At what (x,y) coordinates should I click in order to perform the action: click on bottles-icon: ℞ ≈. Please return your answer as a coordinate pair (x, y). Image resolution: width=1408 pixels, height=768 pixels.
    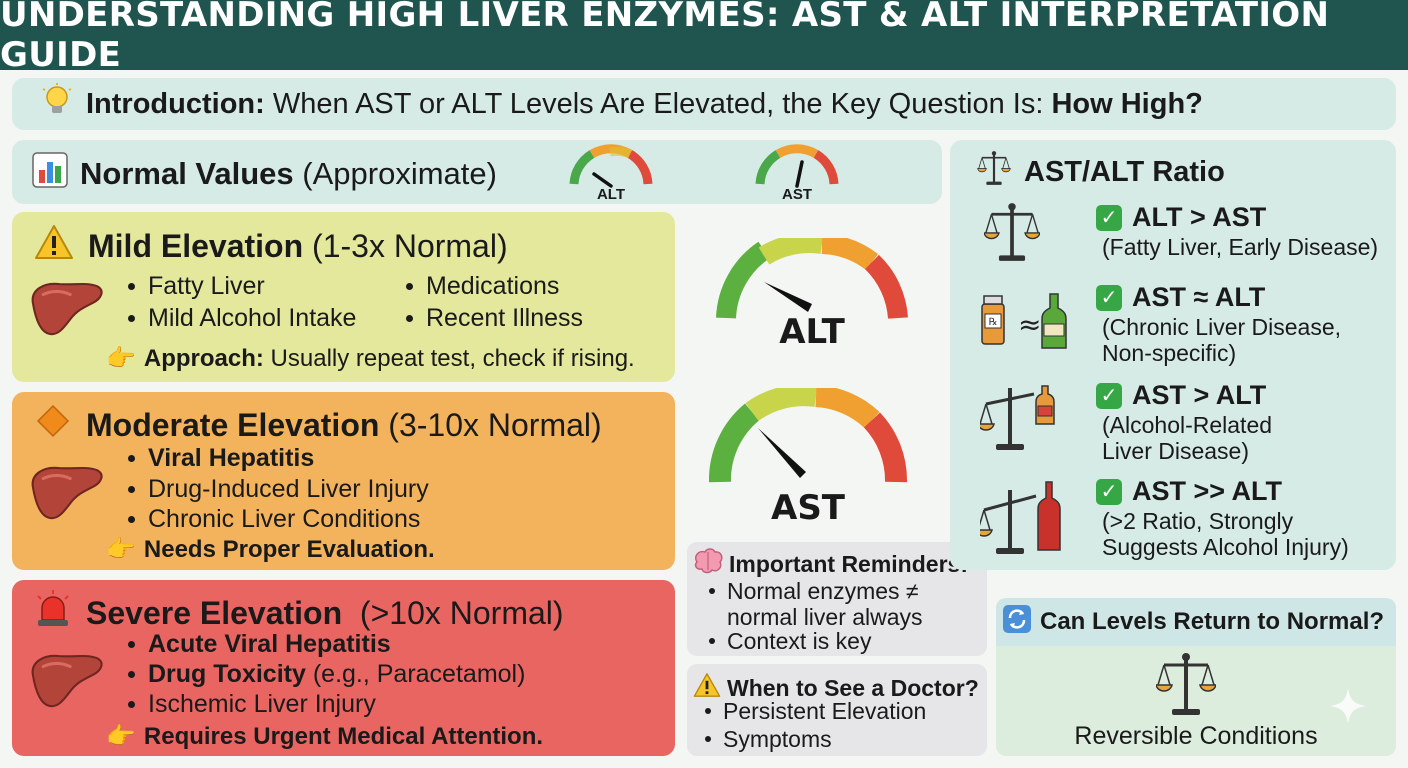
    Looking at the image, I should click on (1024, 321).